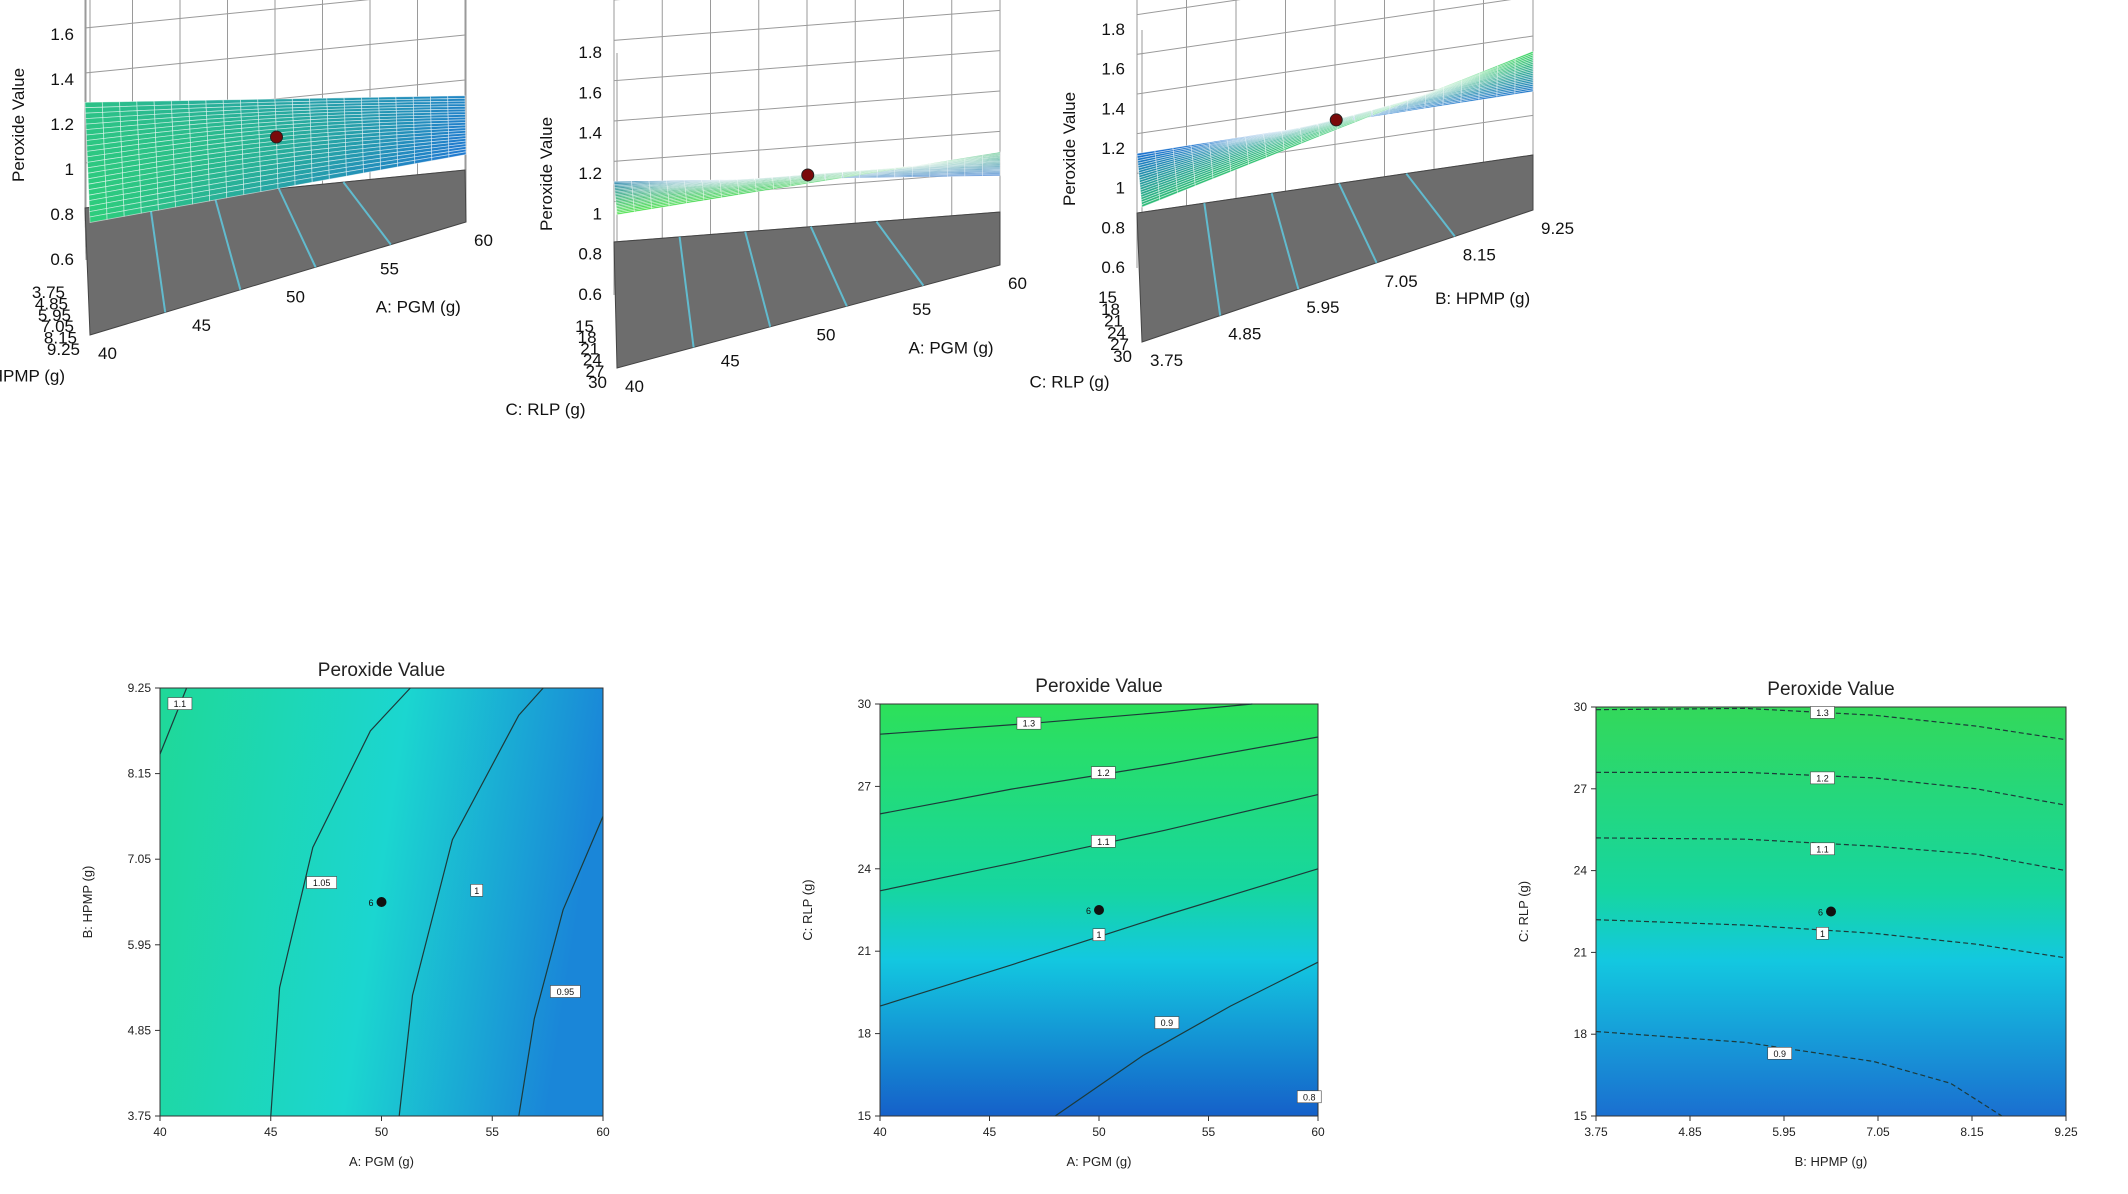 This screenshot has width=2128, height=1194. I want to click on contour-level-label: 1.3, so click(1822, 713).